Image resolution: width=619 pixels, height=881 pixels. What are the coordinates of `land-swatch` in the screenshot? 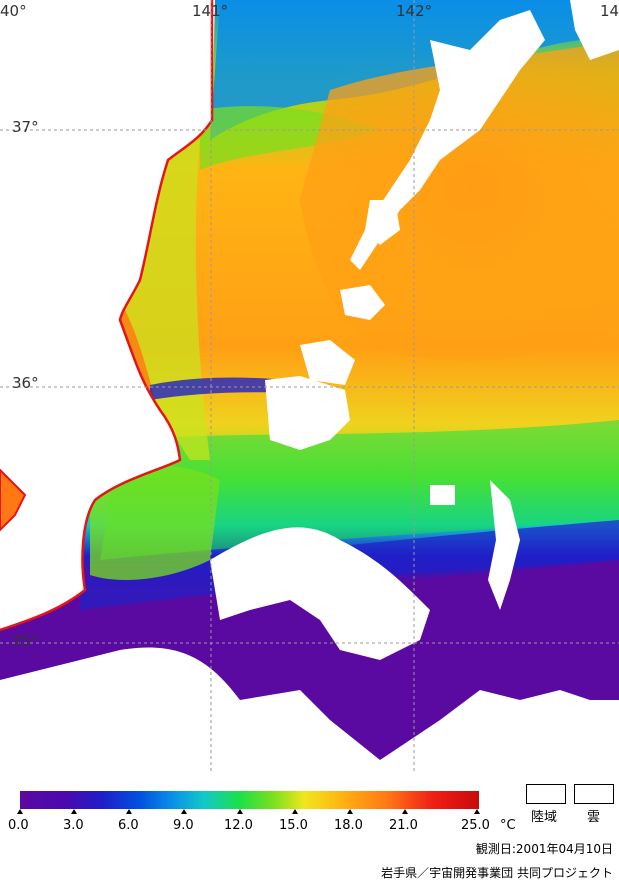 It's located at (546, 794).